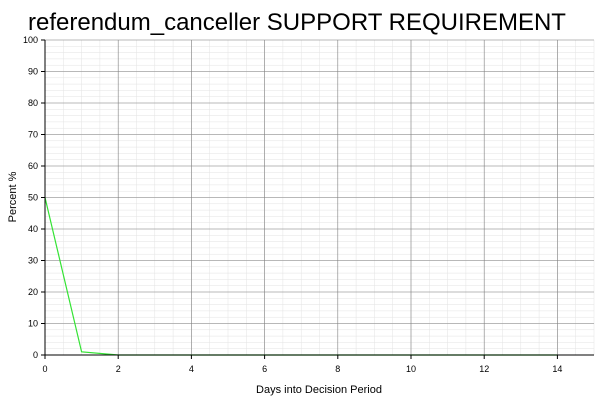 The height and width of the screenshot is (400, 600). Describe the element at coordinates (33, 103) in the screenshot. I see `y-tick-label: 80` at that location.